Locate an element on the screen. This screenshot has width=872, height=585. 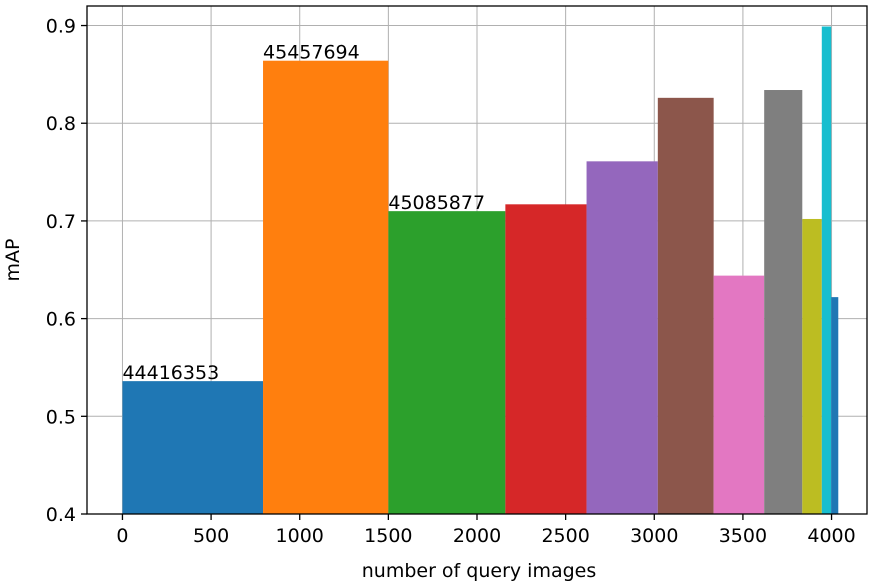
y-tick-label: 0.8 is located at coordinates (61, 124).